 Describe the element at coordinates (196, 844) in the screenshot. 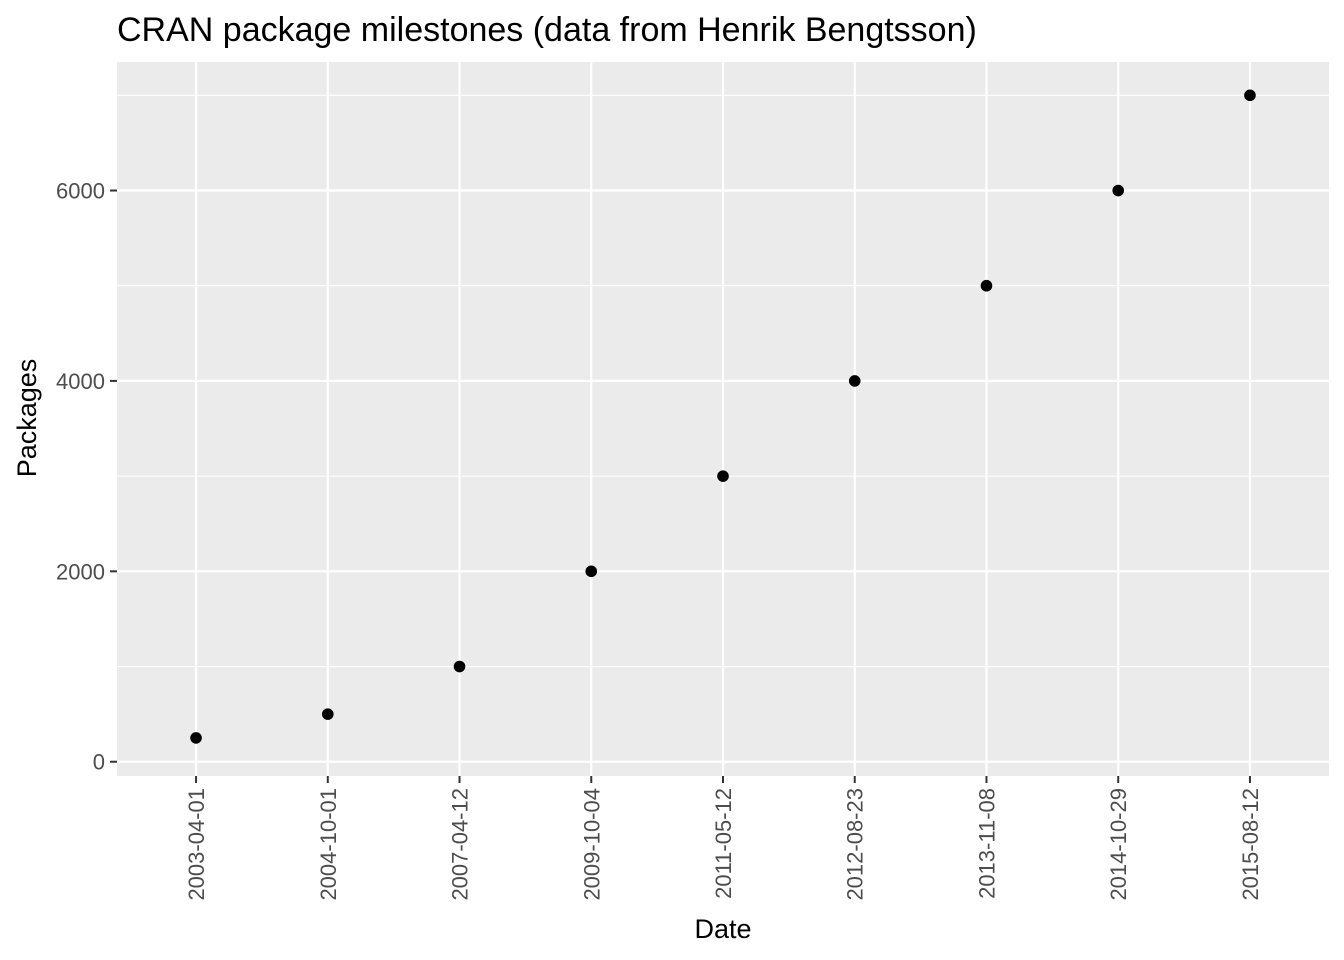

I see `x-tick-label: 2003-04-01` at that location.